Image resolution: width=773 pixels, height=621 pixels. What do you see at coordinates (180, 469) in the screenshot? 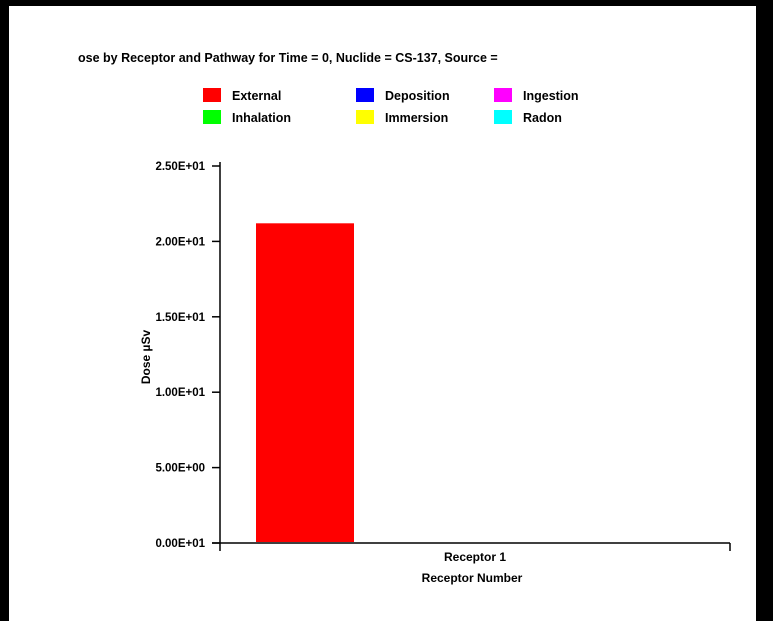
I see `y-tick-label: 5.00E+00` at bounding box center [180, 469].